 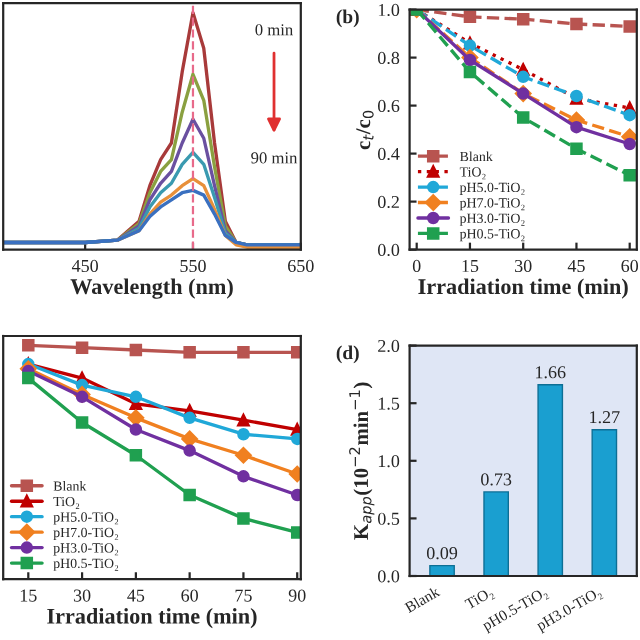 What do you see at coordinates (442, 553) in the screenshot?
I see `data-label: 0.09` at bounding box center [442, 553].